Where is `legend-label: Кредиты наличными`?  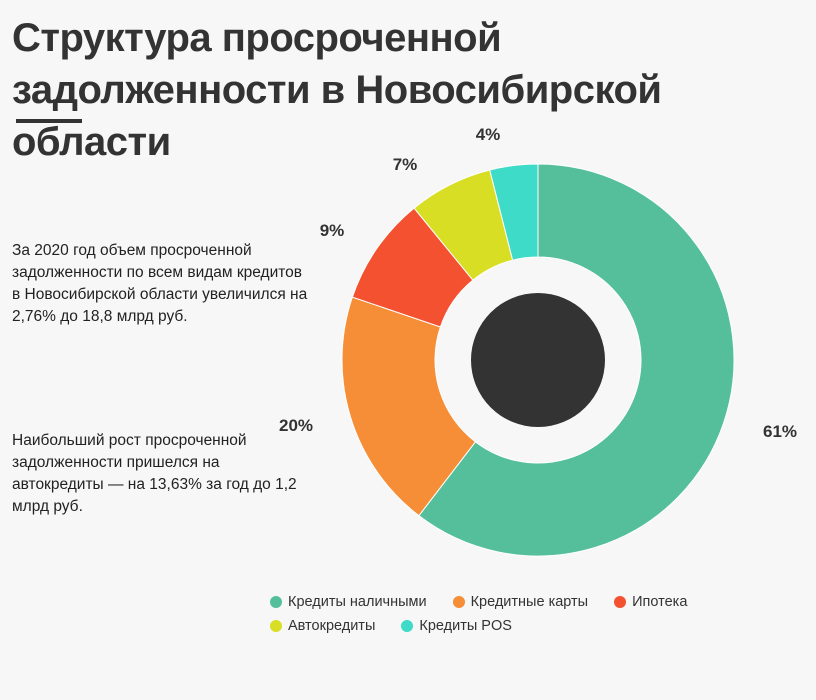 legend-label: Кредиты наличными is located at coordinates (357, 602).